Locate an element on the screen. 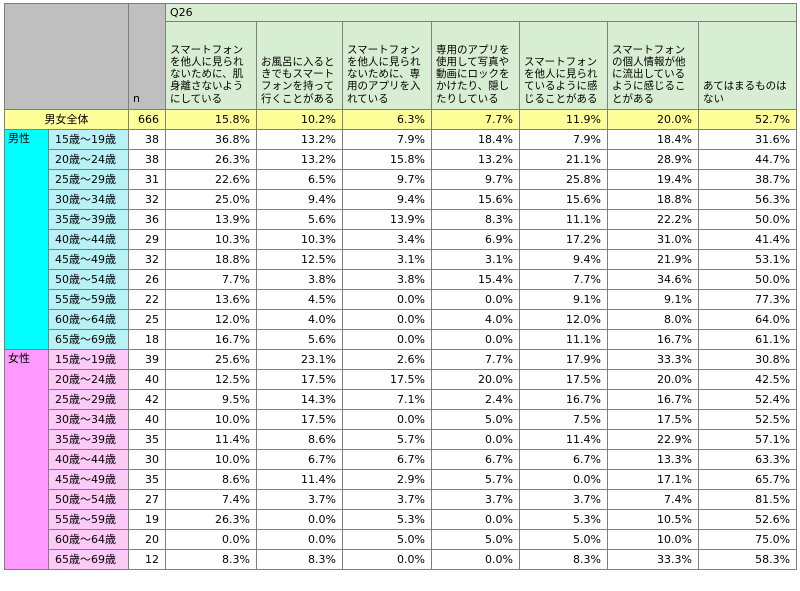 This screenshot has height=591, width=800. value-cell: 2.9% is located at coordinates (387, 479).